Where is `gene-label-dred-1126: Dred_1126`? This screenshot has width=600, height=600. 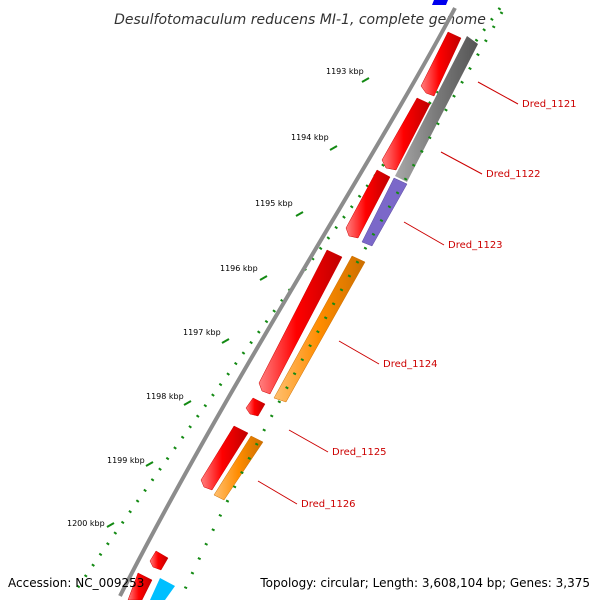
gene-label-dred-1126: Dred_1126 is located at coordinates (328, 504).